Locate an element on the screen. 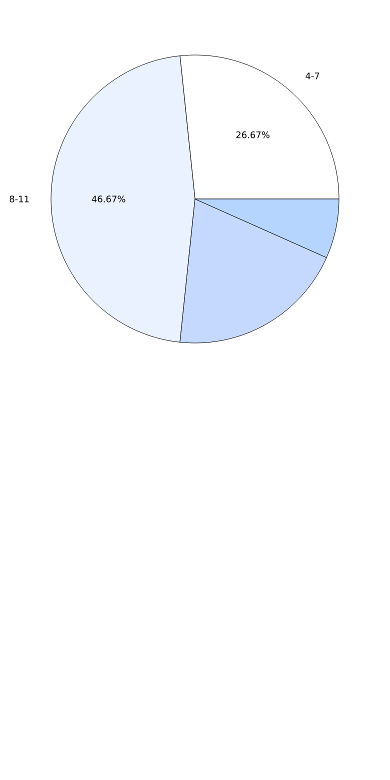  data-label: 46.67% is located at coordinates (109, 199).